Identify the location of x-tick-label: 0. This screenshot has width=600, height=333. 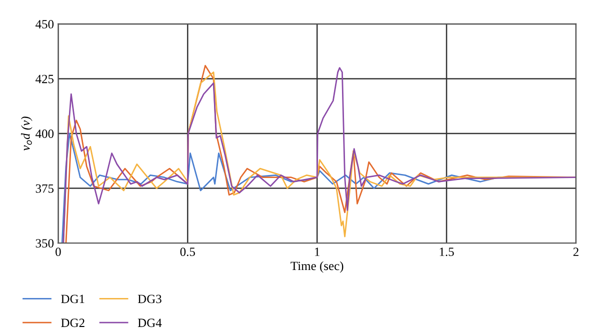
(58, 252).